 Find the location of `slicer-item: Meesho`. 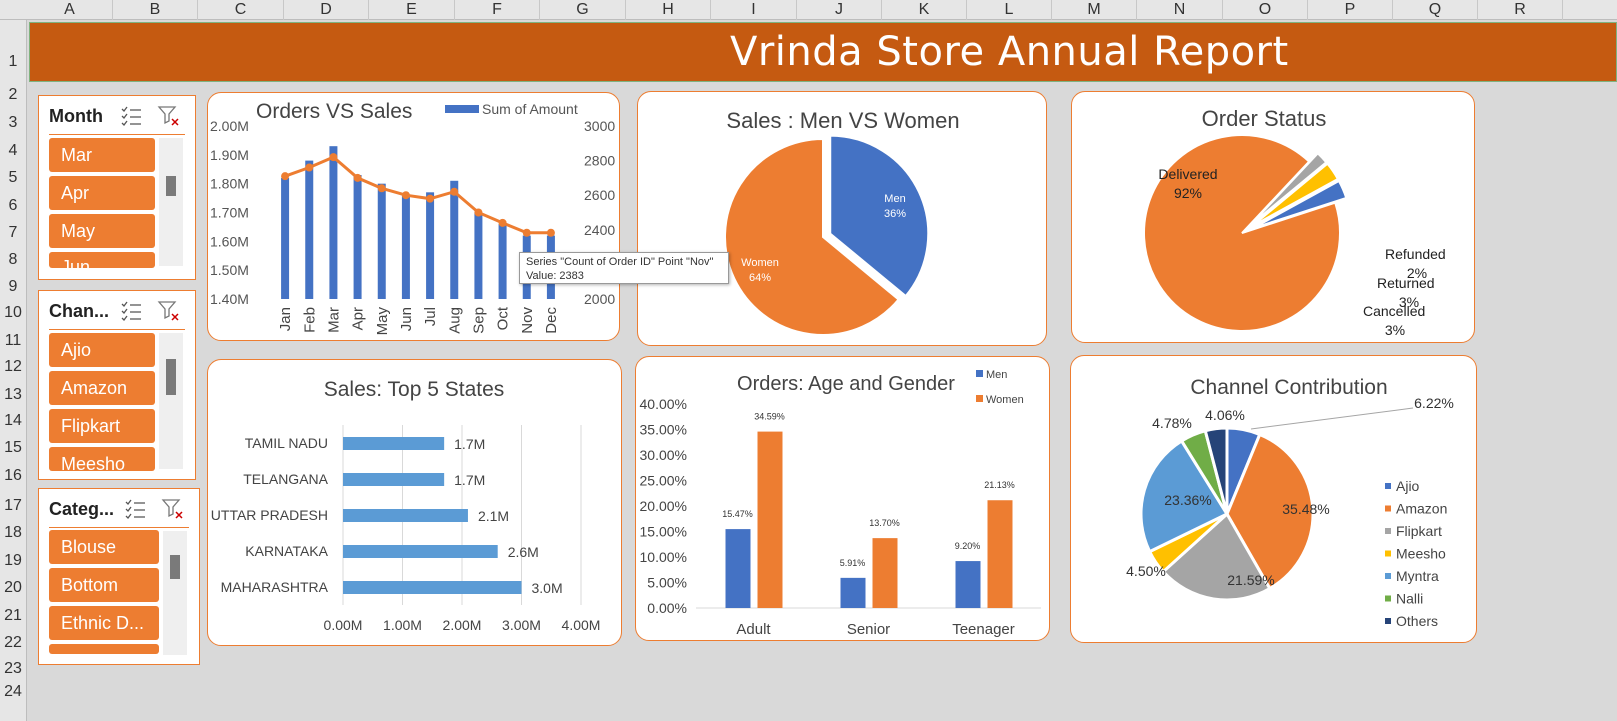

slicer-item: Meesho is located at coordinates (102, 459).